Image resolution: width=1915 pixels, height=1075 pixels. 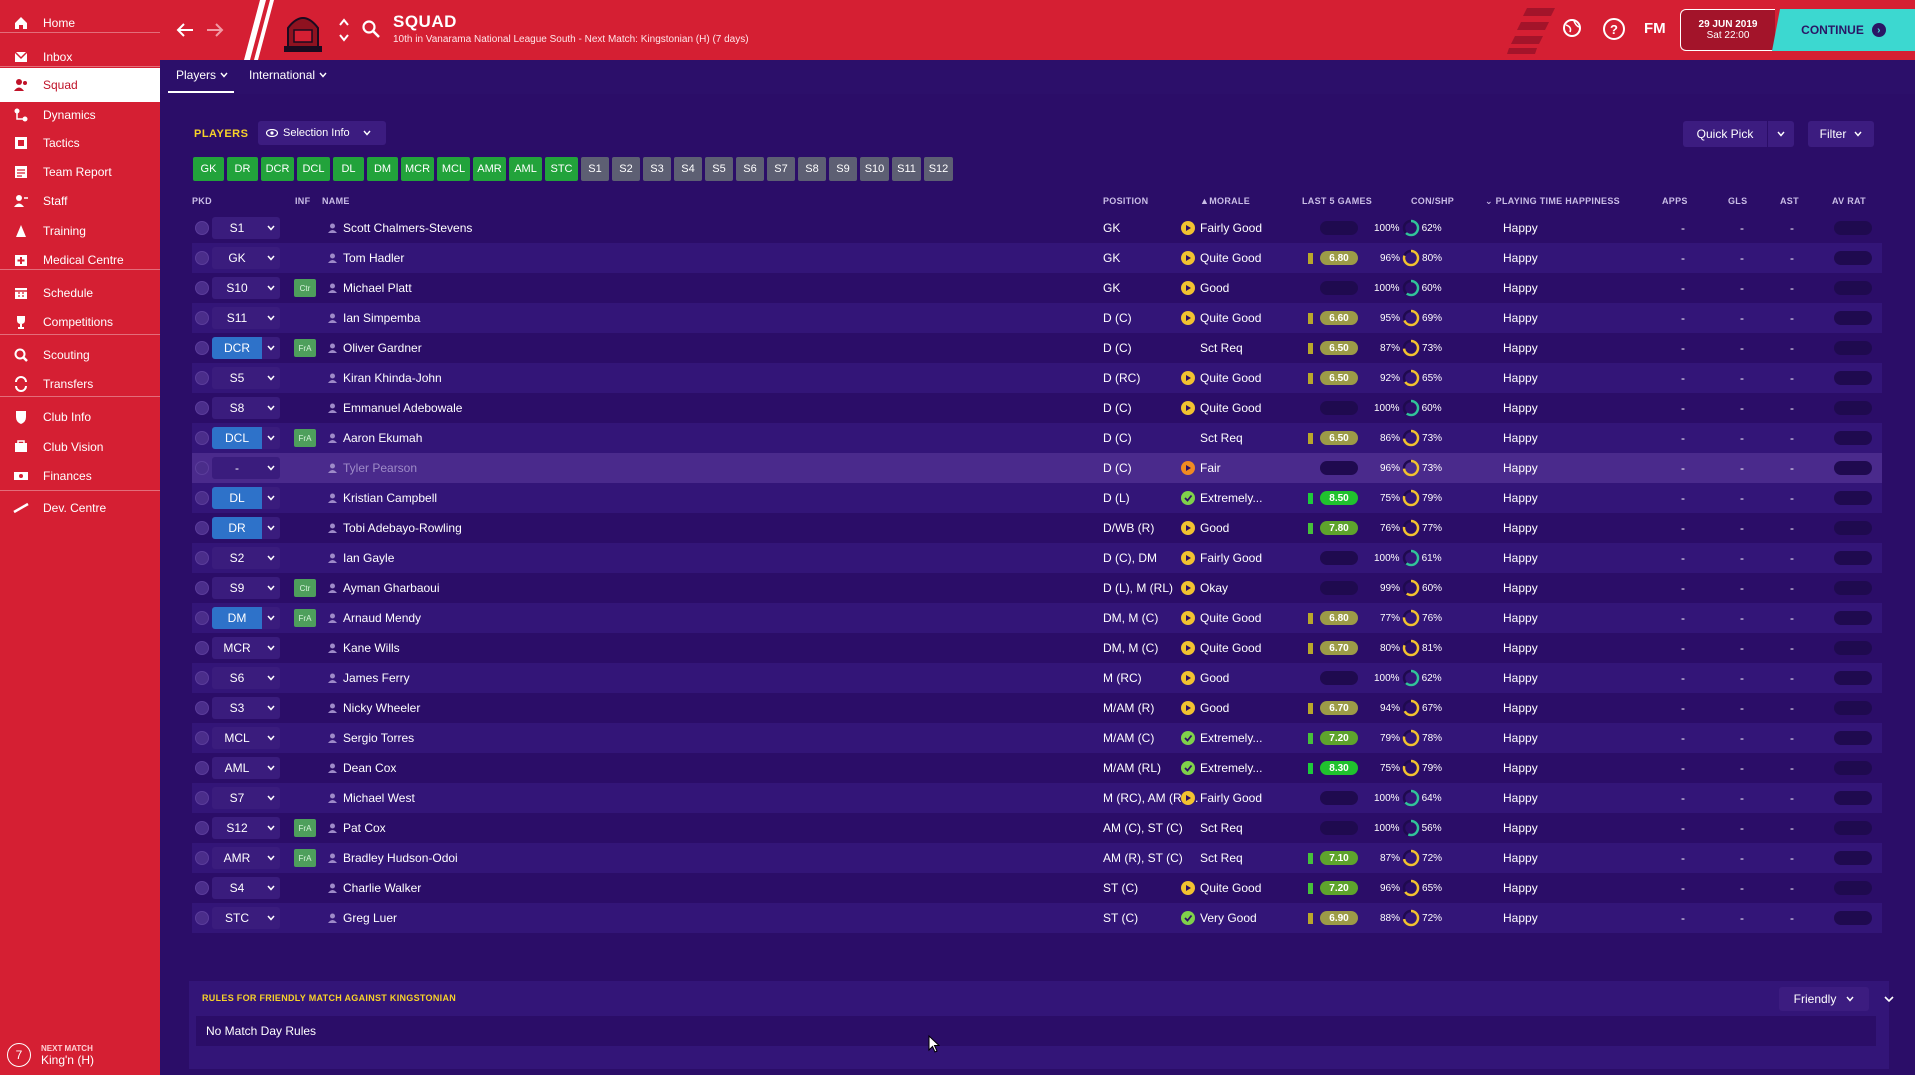 I want to click on selection-dropdown: S1, so click(x=246, y=228).